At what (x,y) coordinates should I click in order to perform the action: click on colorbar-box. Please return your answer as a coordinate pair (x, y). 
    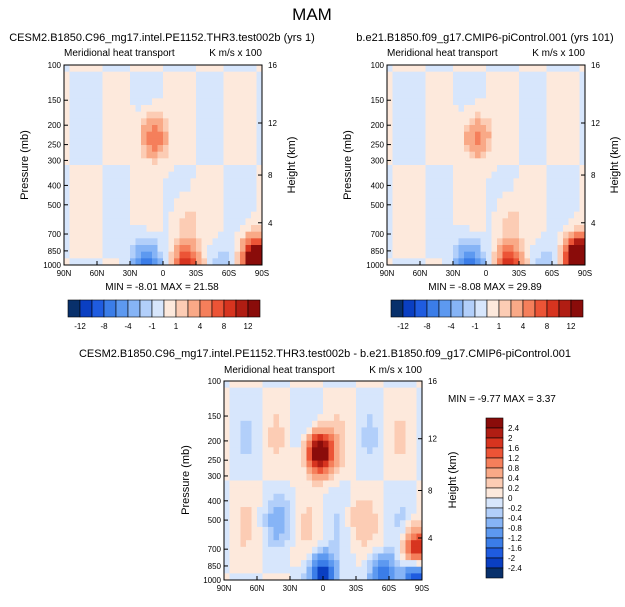
    Looking at the image, I should click on (577, 308).